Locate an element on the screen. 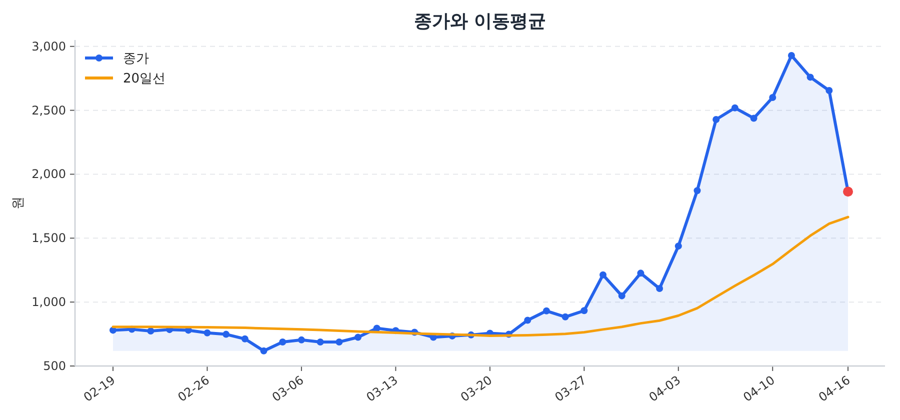 The height and width of the screenshot is (420, 900). y-tick-label: 2,000 is located at coordinates (49, 174).